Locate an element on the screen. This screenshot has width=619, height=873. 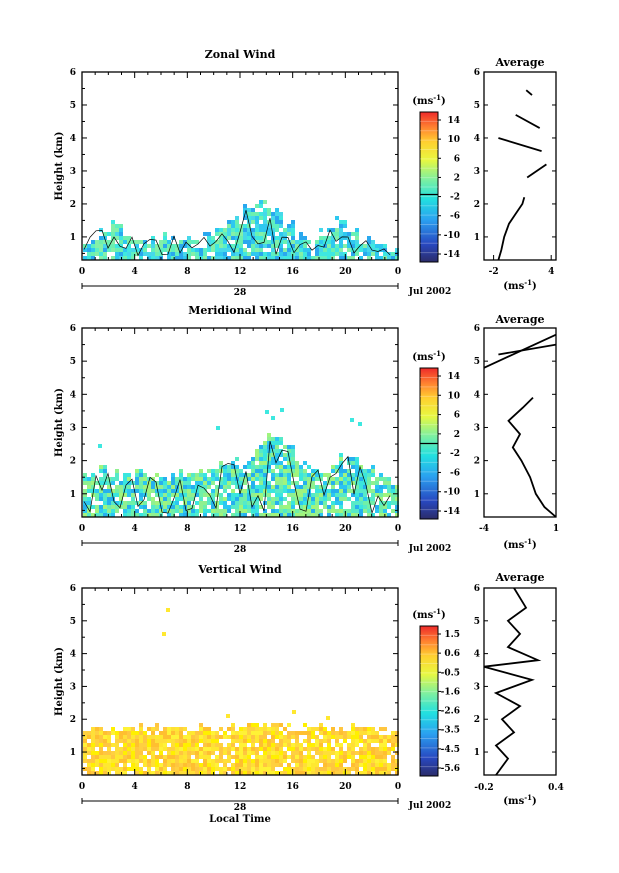
average-y-tick-label: 1 is located at coordinates (477, 495).